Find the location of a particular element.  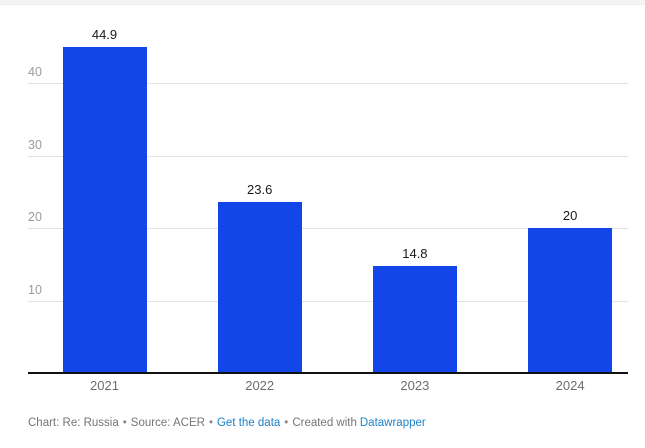

y-tick-label: 40 is located at coordinates (35, 72).